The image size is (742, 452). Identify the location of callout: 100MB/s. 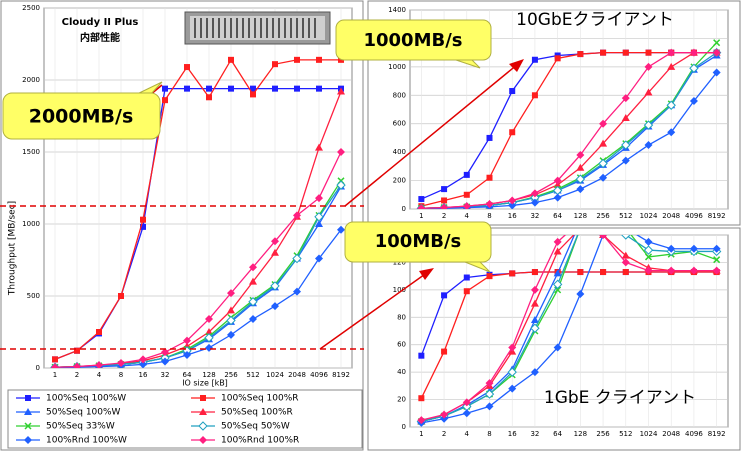
(418, 247).